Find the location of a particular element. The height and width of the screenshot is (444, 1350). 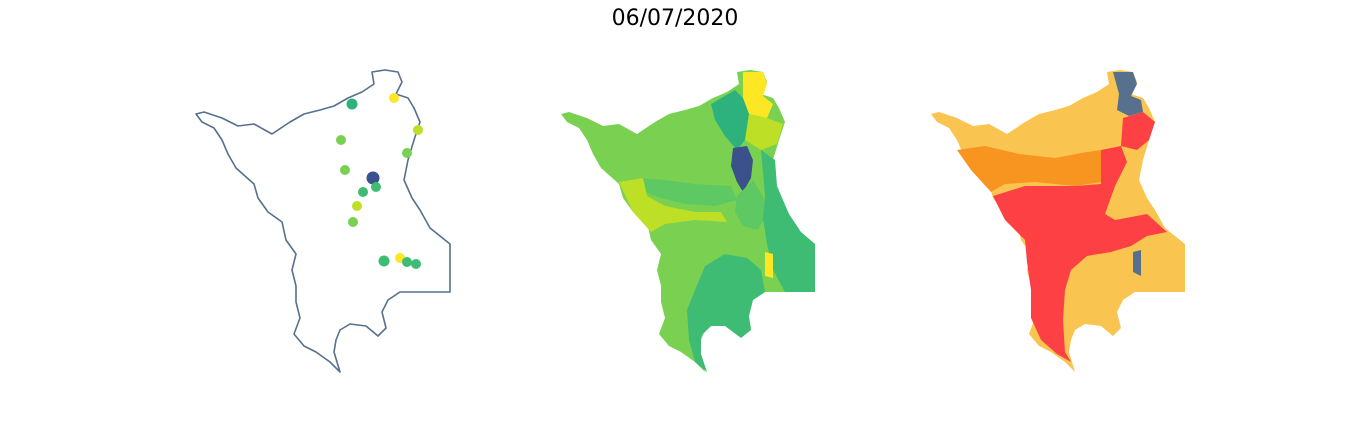

basin-north-teal is located at coordinates (730, 120).